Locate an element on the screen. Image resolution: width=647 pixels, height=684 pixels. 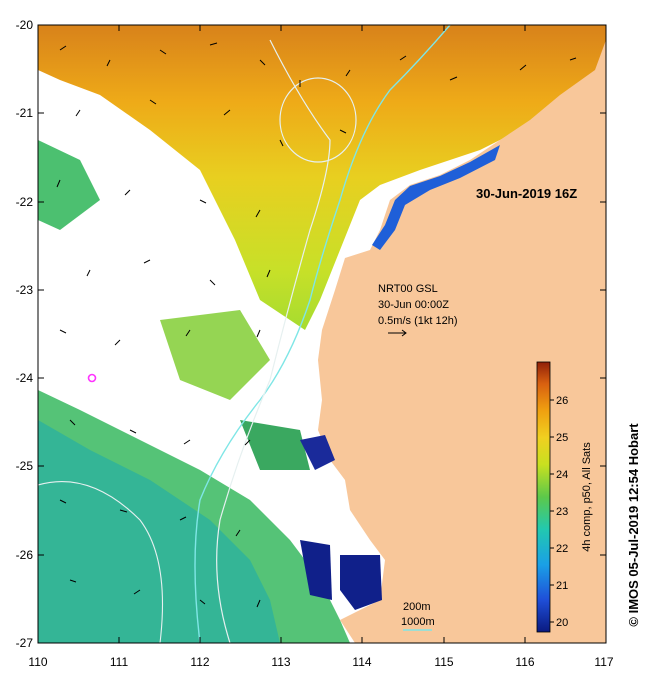
lon-label: 114 is located at coordinates (361, 662).